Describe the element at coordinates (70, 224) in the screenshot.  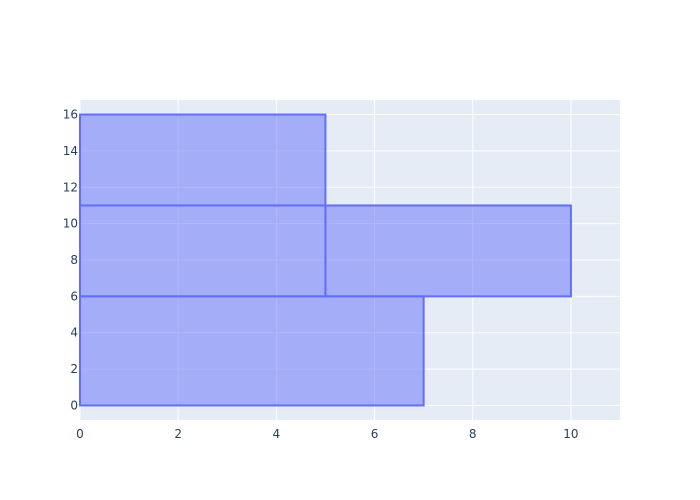
I see `y-tick-label: 10` at that location.